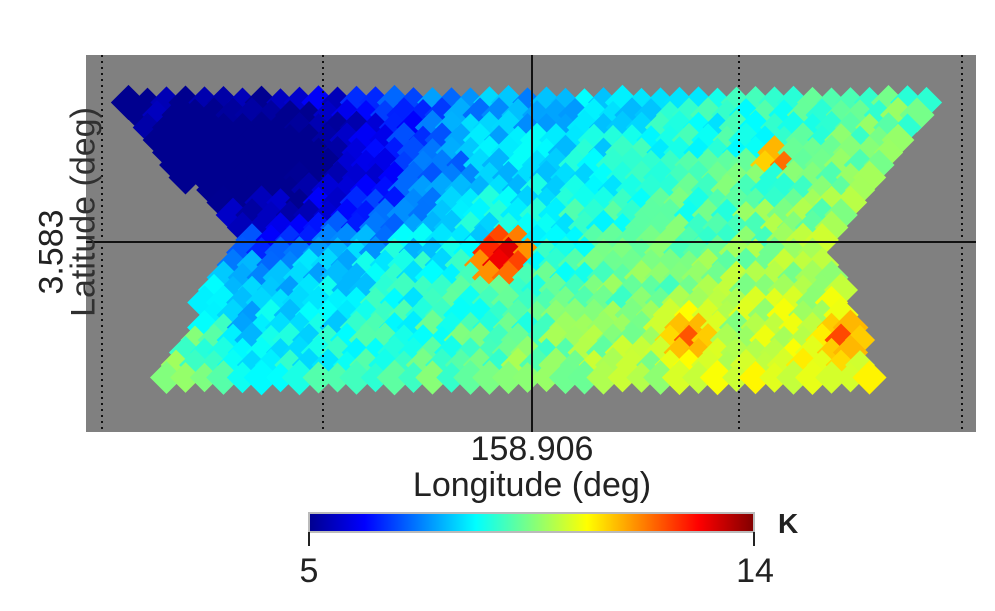 The width and height of the screenshot is (995, 611). I want to click on x-axis-label: Longitude (deg), so click(532, 485).